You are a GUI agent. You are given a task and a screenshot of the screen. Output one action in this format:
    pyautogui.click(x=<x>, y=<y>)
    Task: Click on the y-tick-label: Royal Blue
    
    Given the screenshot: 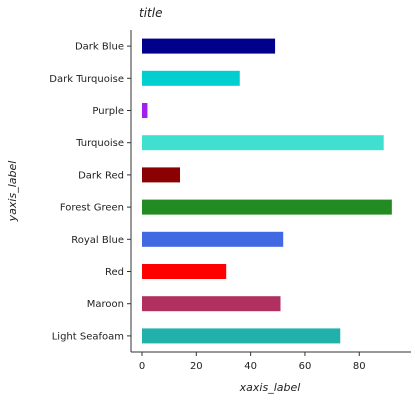 What is the action you would take?
    pyautogui.click(x=97, y=240)
    